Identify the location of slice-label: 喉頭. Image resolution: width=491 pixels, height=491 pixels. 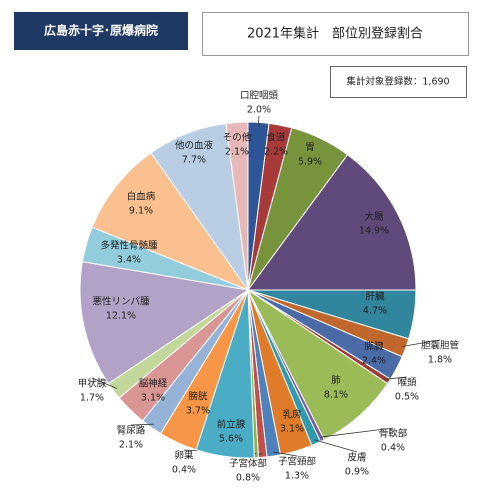
(407, 383).